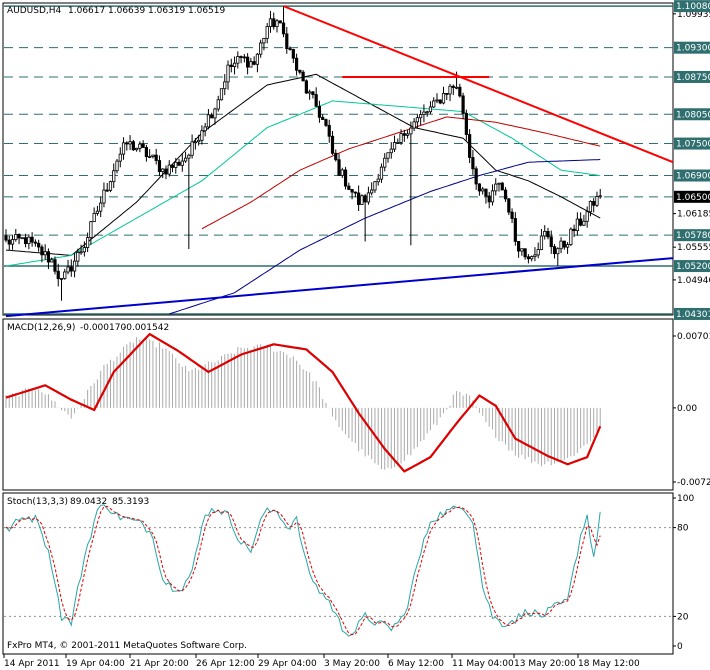 The width and height of the screenshot is (710, 670). Describe the element at coordinates (693, 7) in the screenshot. I see `price-level-label-0: 1.10080` at that location.